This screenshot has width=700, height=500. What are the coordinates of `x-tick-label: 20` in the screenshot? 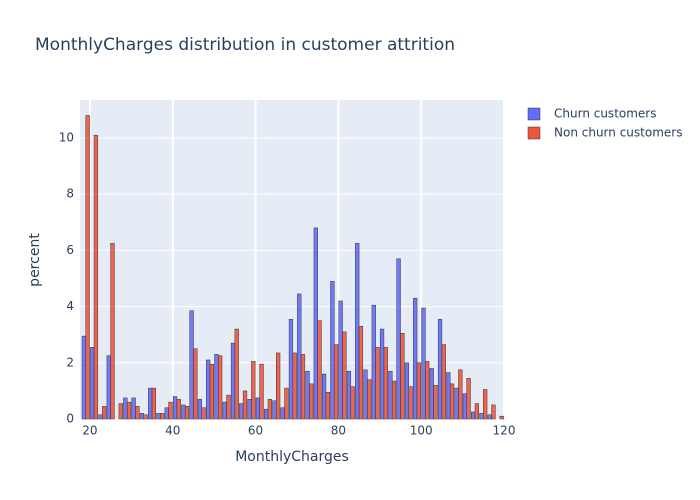 It's located at (89, 431).